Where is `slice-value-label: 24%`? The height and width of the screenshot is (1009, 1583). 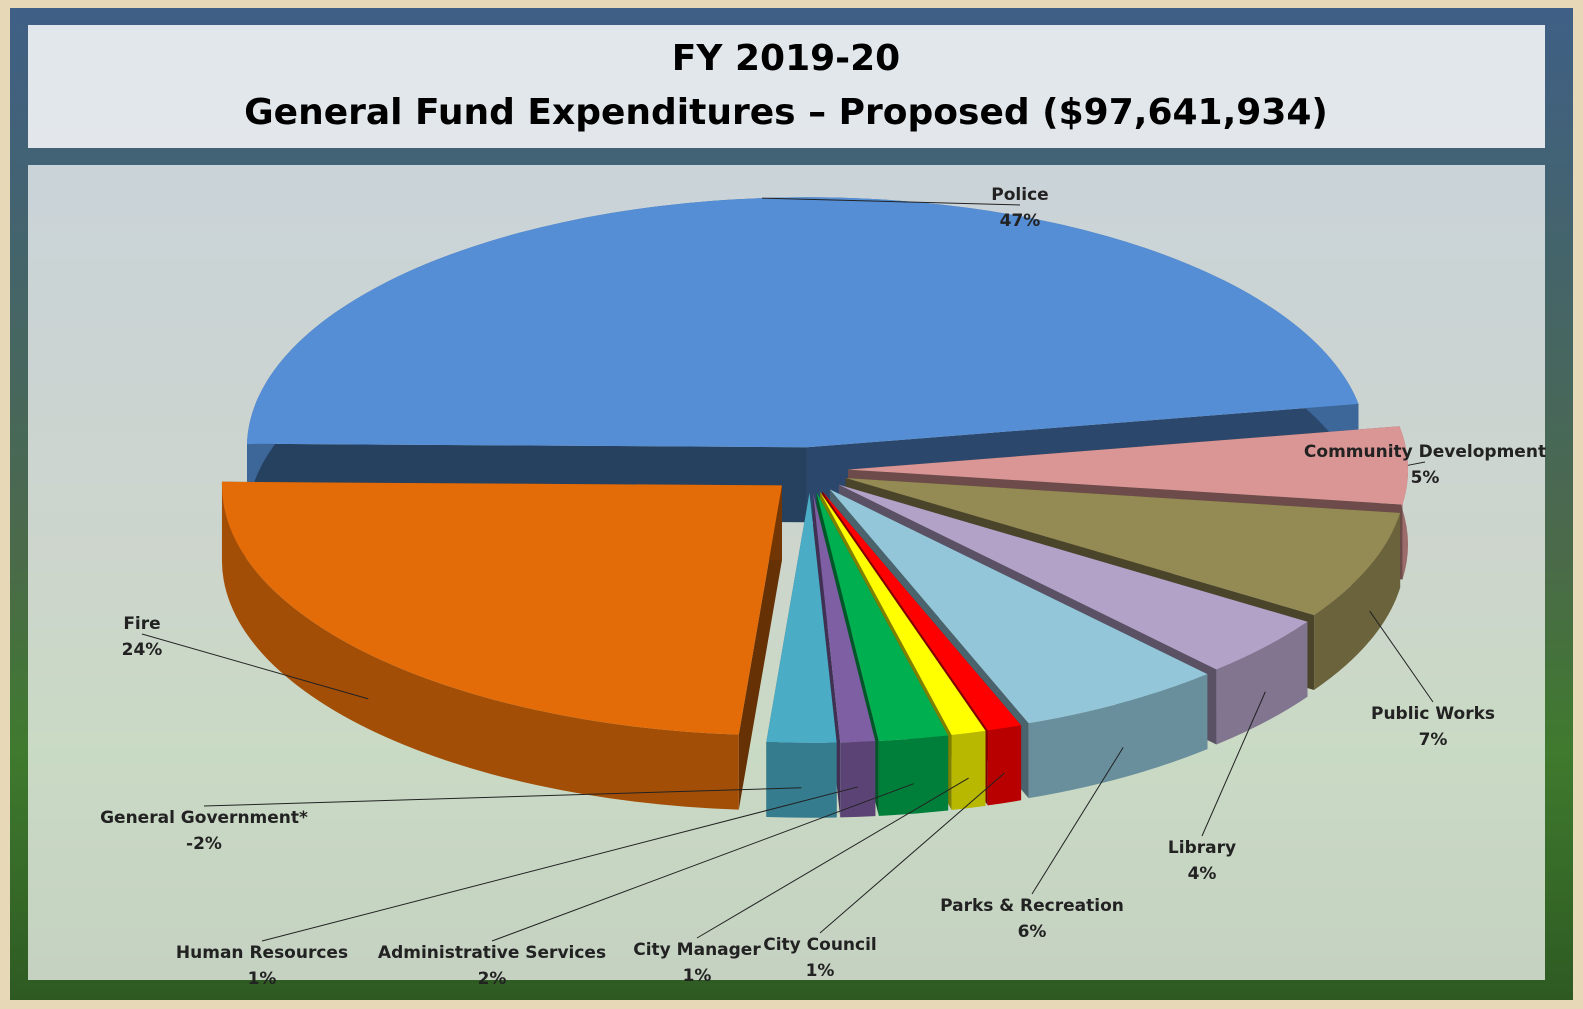 slice-value-label: 24% is located at coordinates (142, 650).